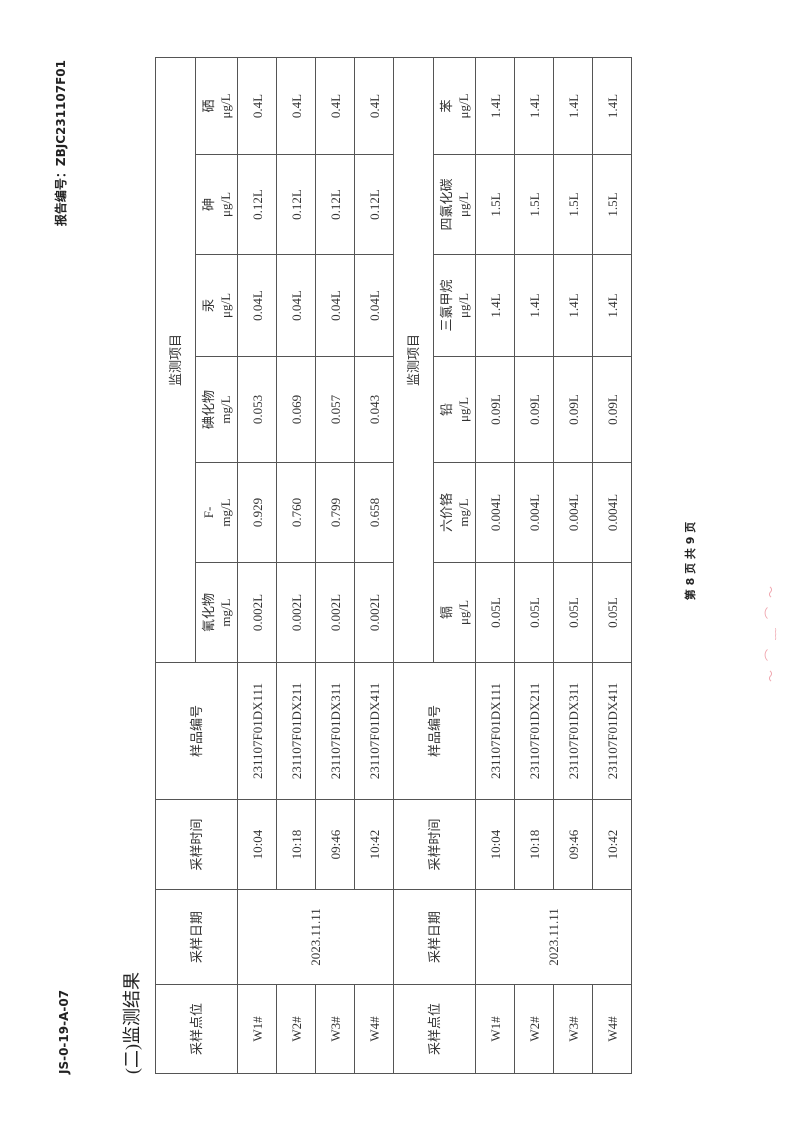 This screenshot has height=1122, width=793. Describe the element at coordinates (61, 143) in the screenshot. I see `report-number: 报告编号：ZBJC231107F01` at that location.